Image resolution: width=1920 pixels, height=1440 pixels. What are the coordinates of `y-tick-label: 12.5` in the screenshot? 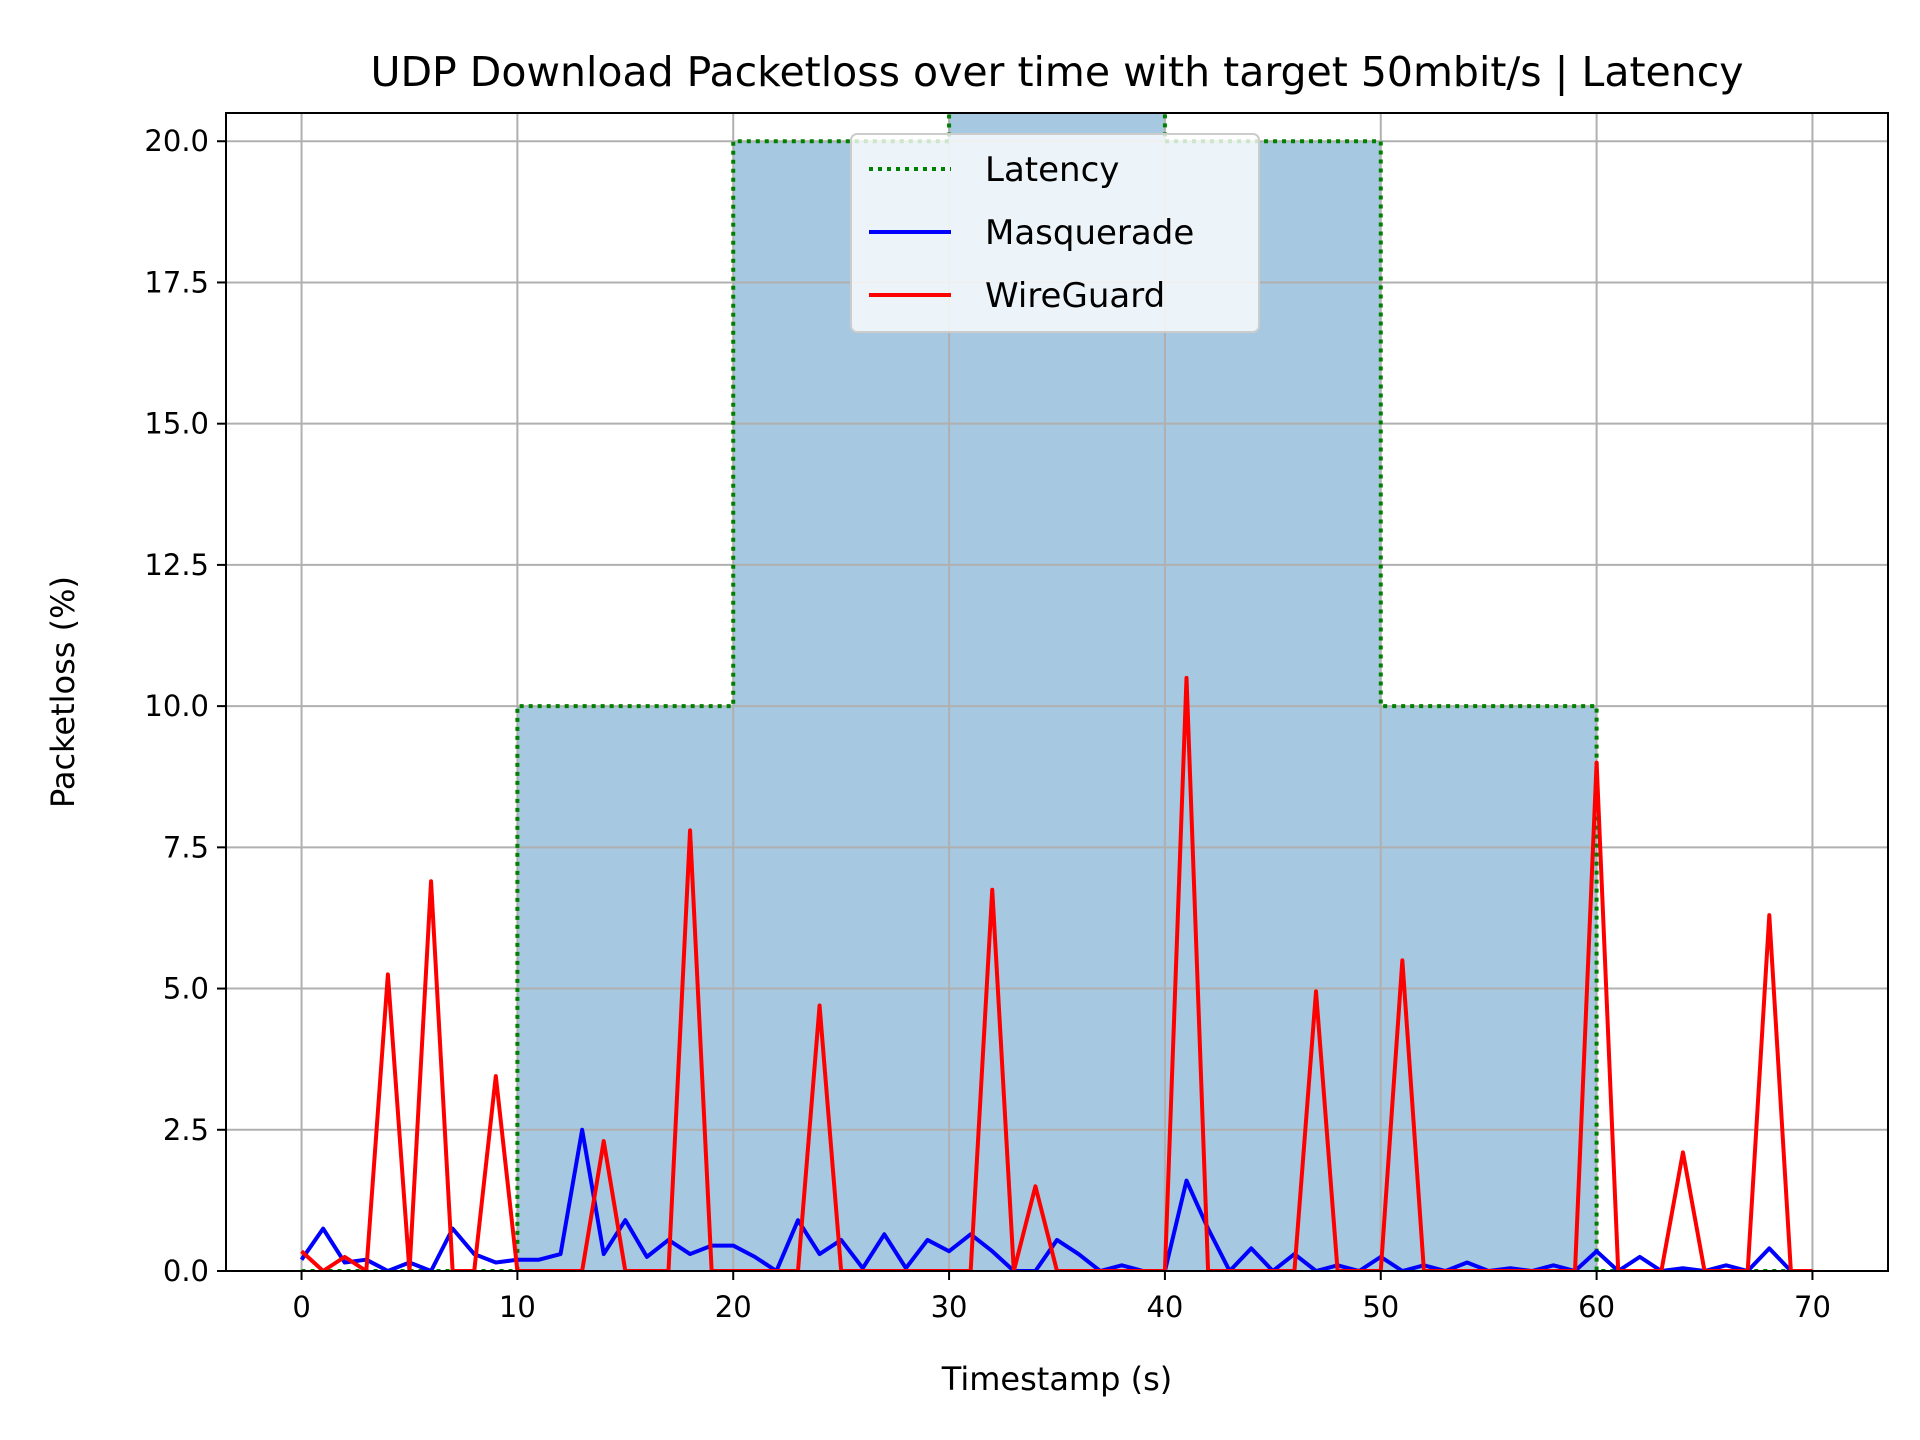 It's located at (176, 565).